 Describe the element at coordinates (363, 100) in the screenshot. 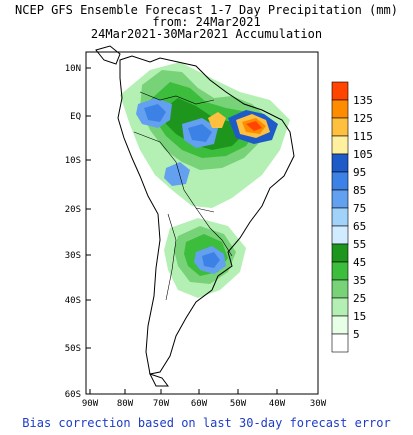

I see `legend-label: 135` at that location.